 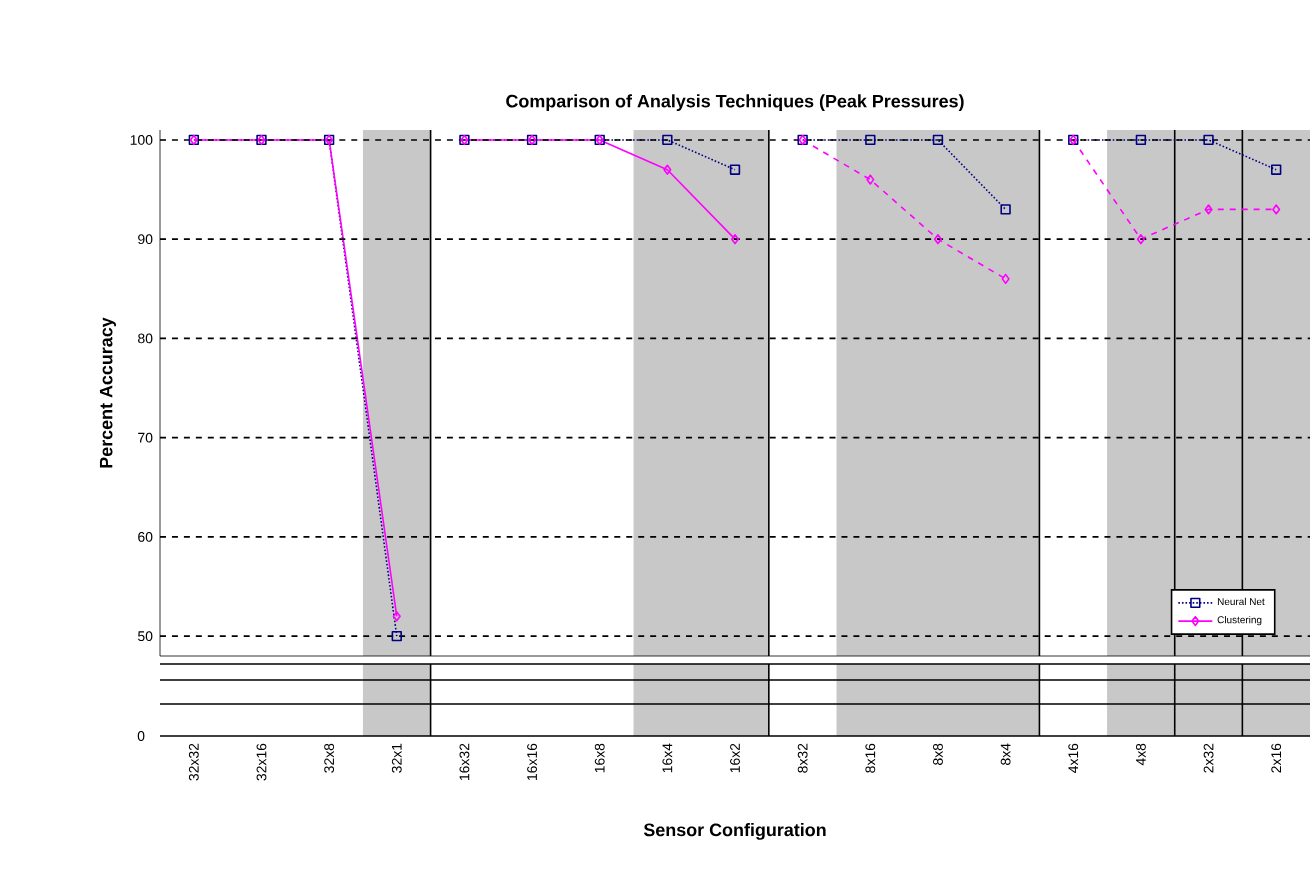 I want to click on x-axis-title: Sensor Configuration, so click(x=734, y=831).